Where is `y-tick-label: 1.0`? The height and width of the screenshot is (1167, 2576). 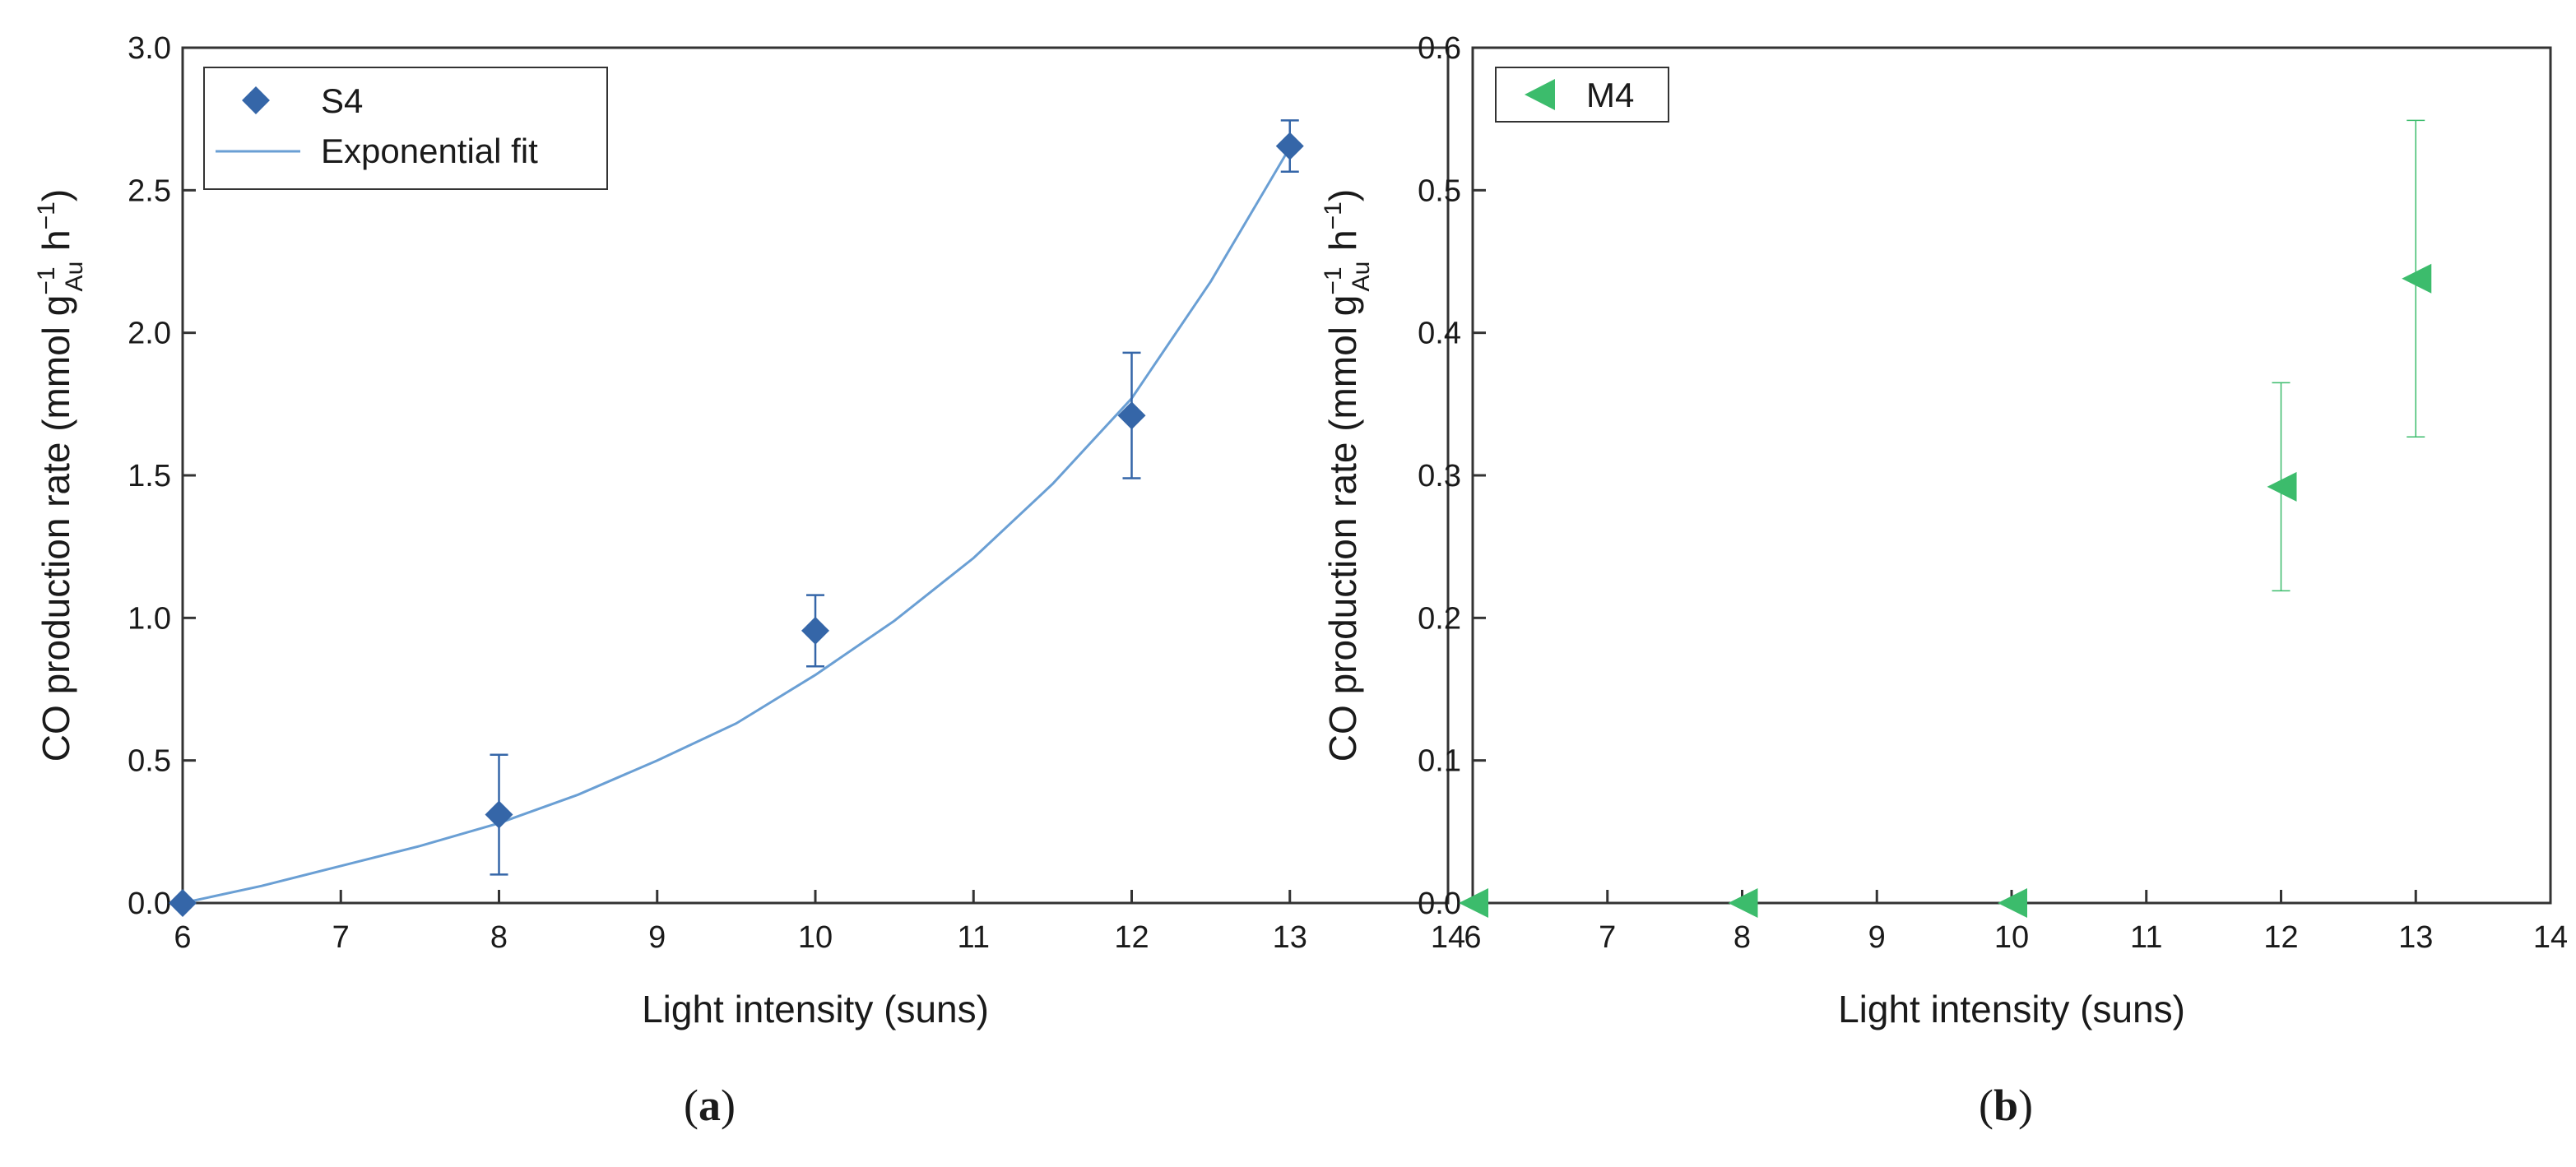
y-tick-label: 1.0 is located at coordinates (149, 618).